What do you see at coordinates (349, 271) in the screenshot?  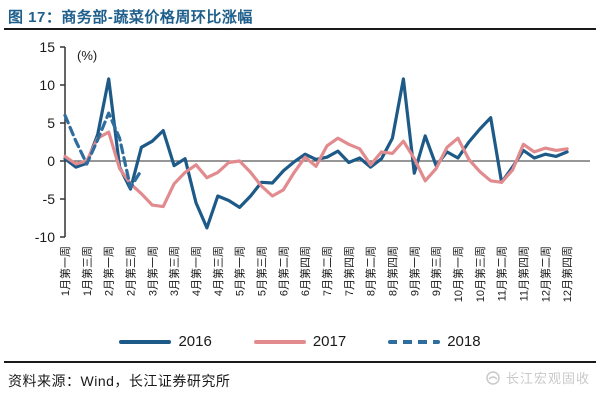 I see `x-tick-label: 7月第四周` at bounding box center [349, 271].